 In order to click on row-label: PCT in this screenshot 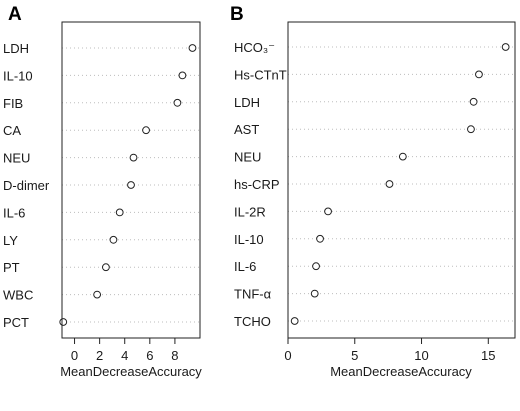, I will do `click(16, 322)`.